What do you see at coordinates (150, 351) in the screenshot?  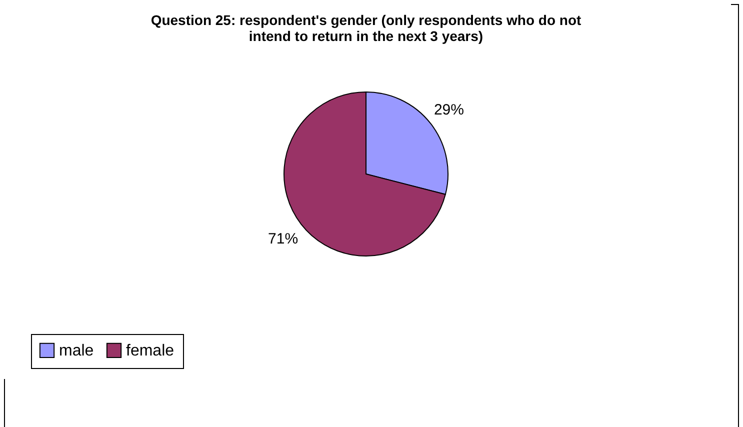 I see `legend-label: female` at bounding box center [150, 351].